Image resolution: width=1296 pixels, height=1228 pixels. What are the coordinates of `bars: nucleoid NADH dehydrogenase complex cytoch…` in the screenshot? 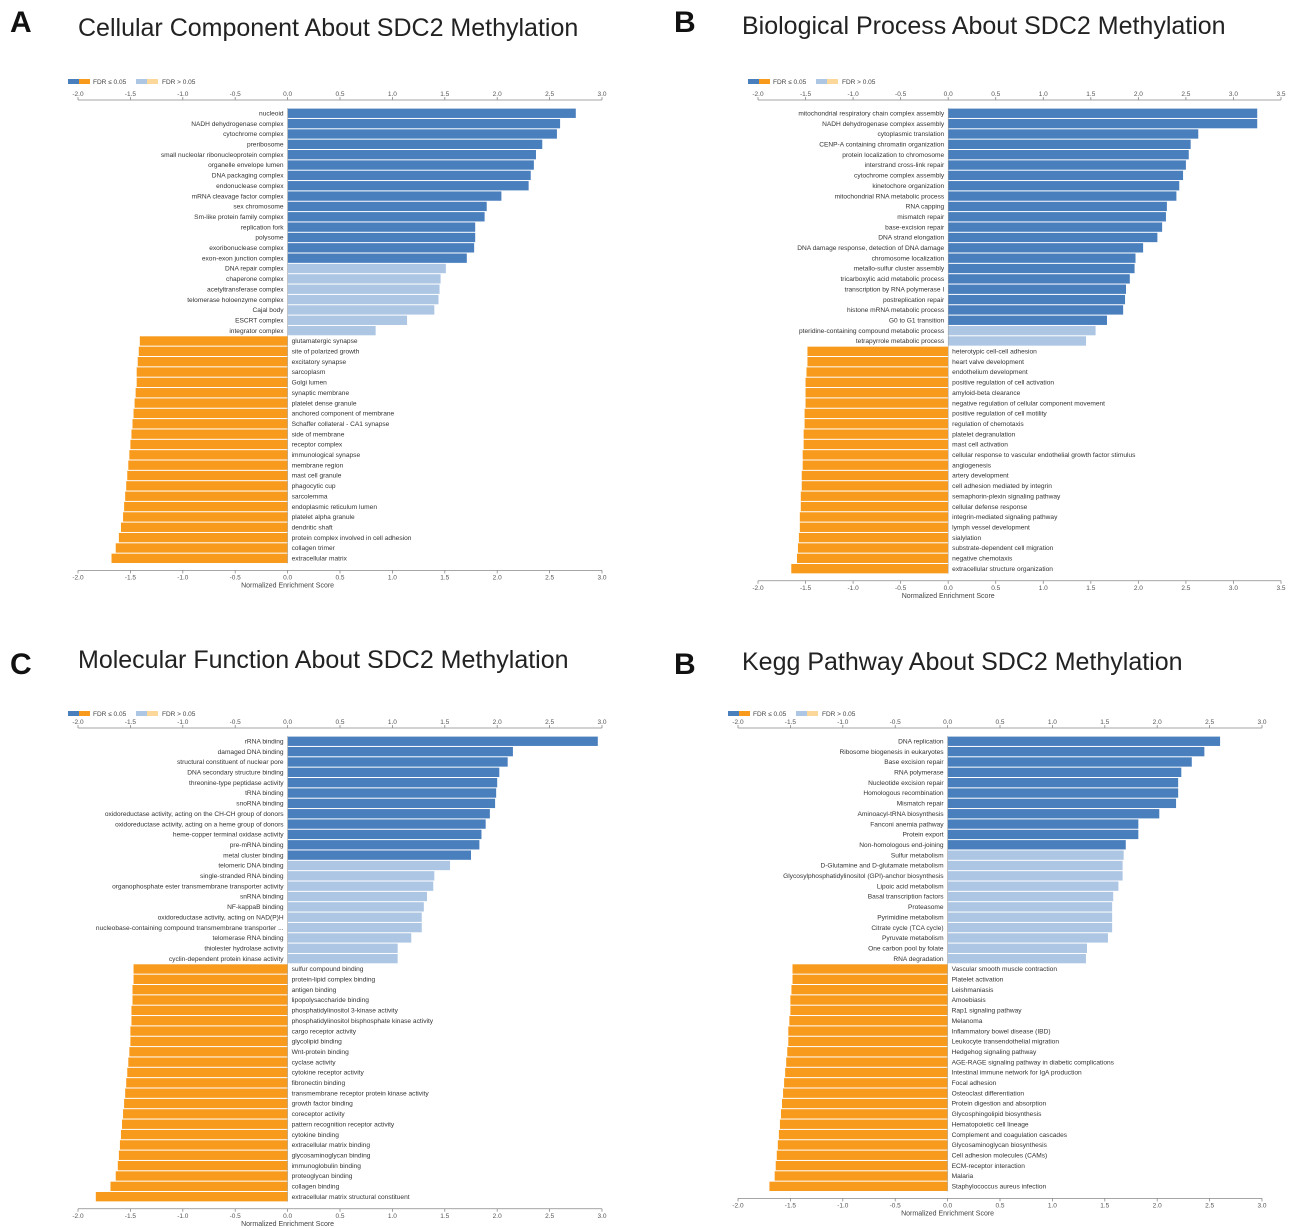 It's located at (343, 335).